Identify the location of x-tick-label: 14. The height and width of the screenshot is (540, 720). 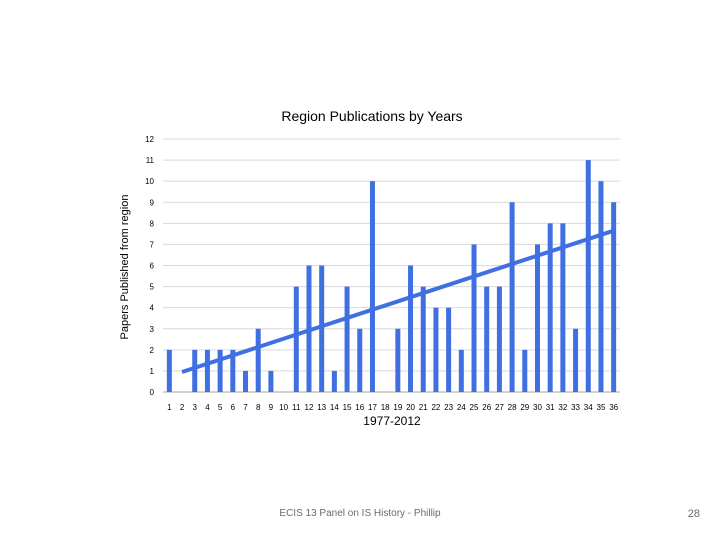
(334, 407).